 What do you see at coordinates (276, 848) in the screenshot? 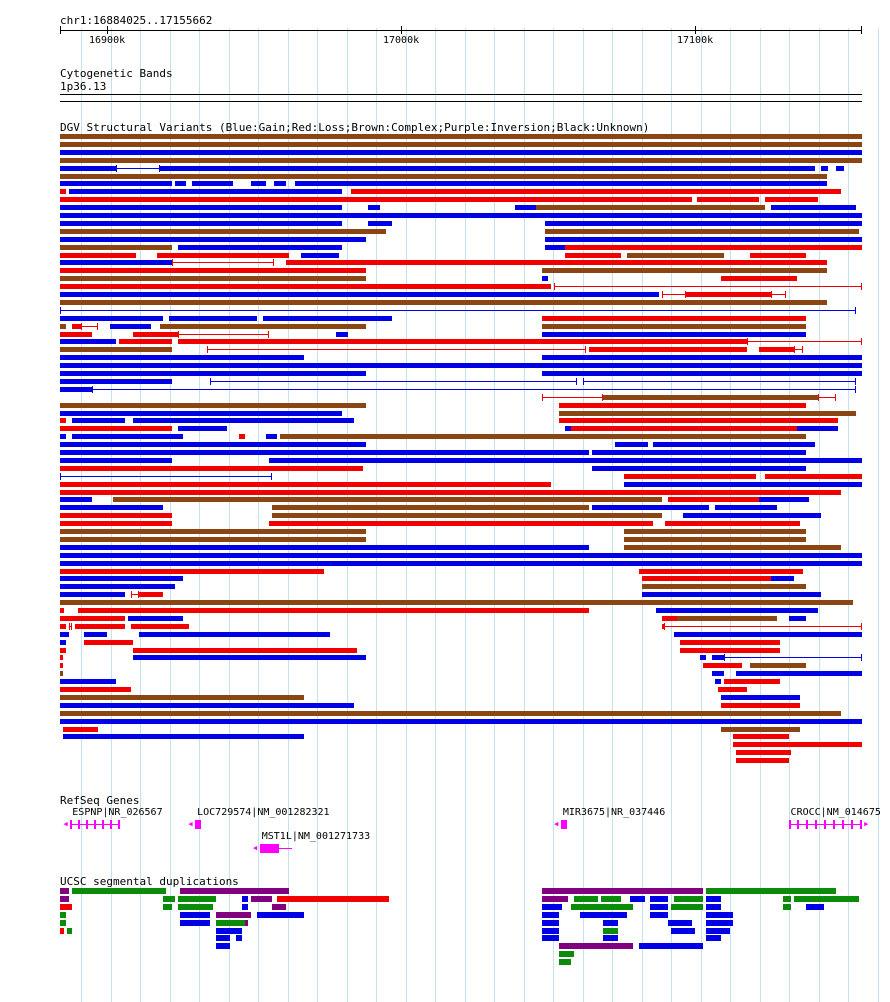
I see `gene-intron` at bounding box center [276, 848].